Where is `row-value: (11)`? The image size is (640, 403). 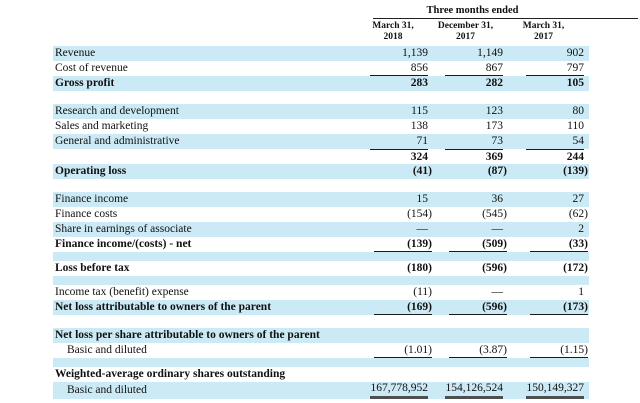
row-value: (11) is located at coordinates (422, 292).